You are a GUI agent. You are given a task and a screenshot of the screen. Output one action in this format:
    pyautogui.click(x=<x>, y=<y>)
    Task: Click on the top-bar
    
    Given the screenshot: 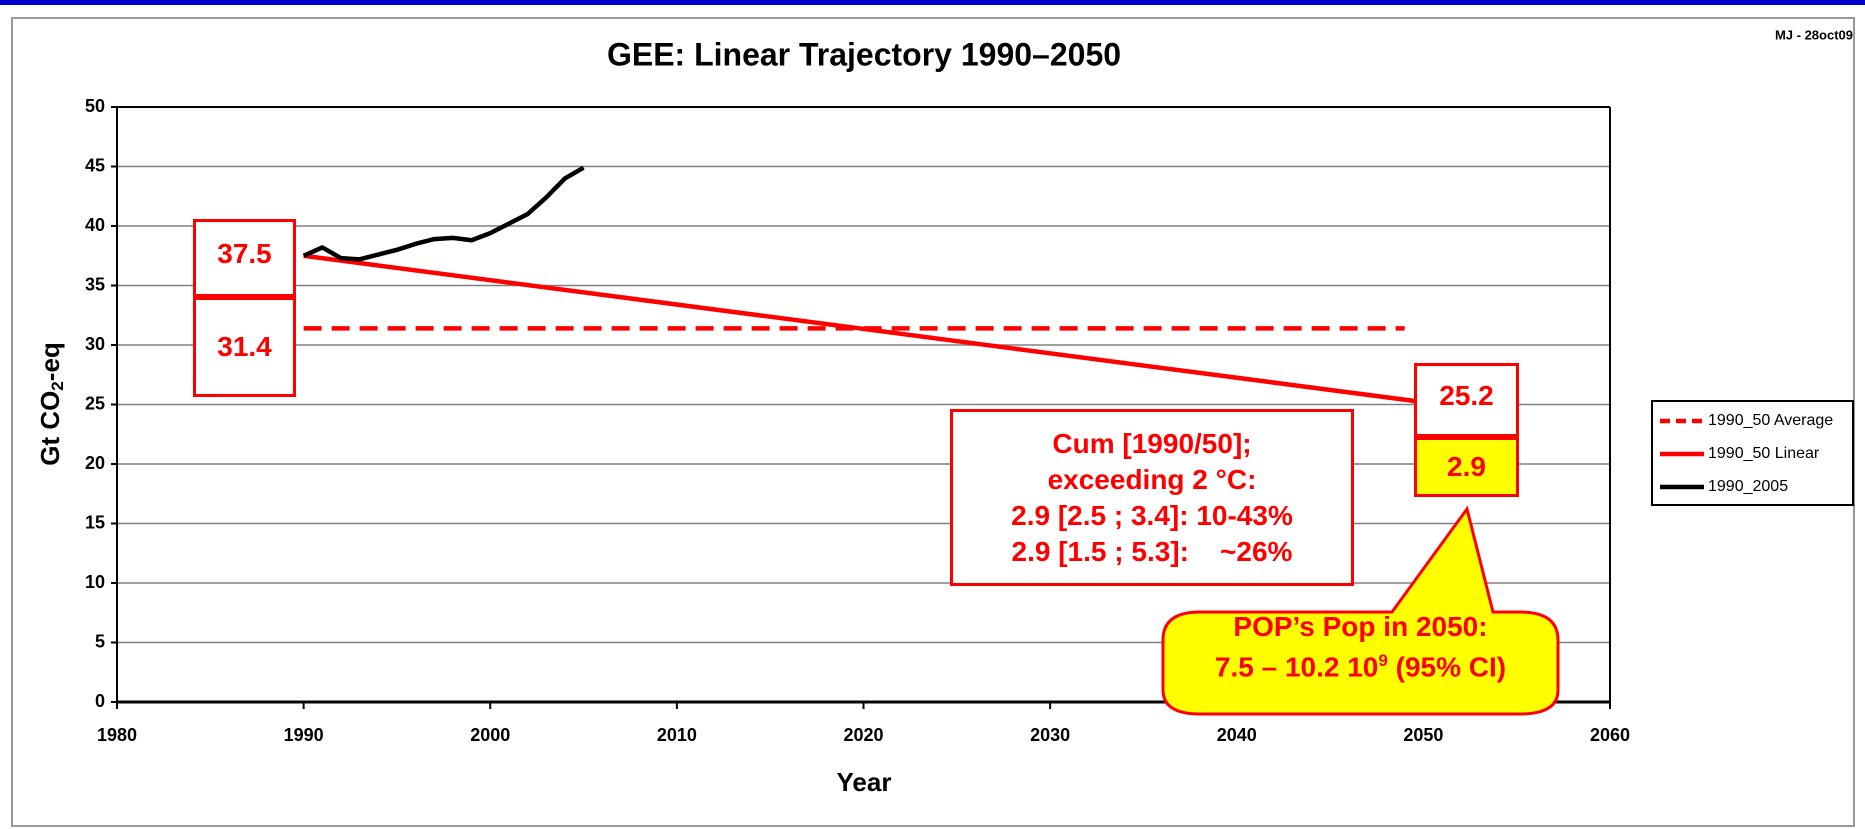 What is the action you would take?
    pyautogui.click(x=932, y=2)
    